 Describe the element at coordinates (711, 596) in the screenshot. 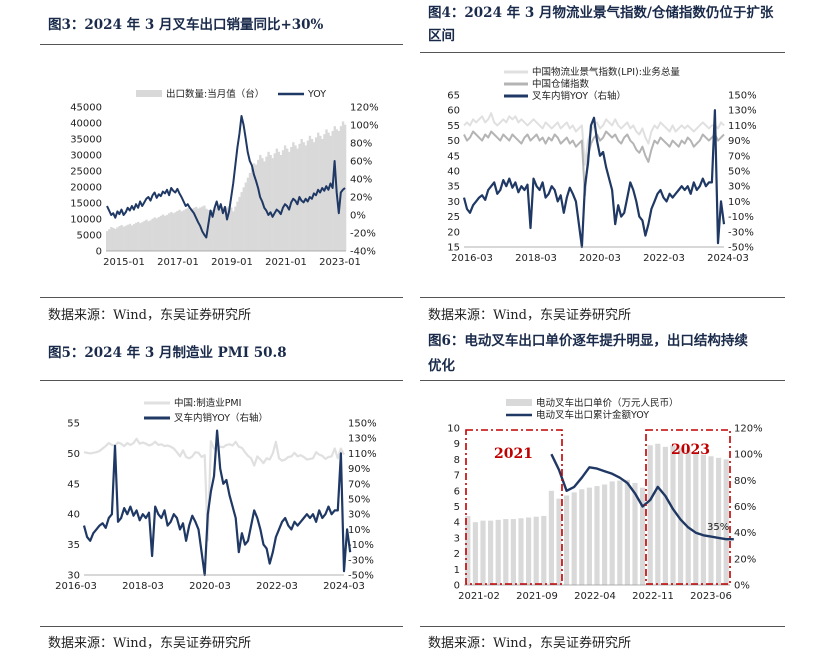

I see `x-axis-tick: 2023-06` at that location.